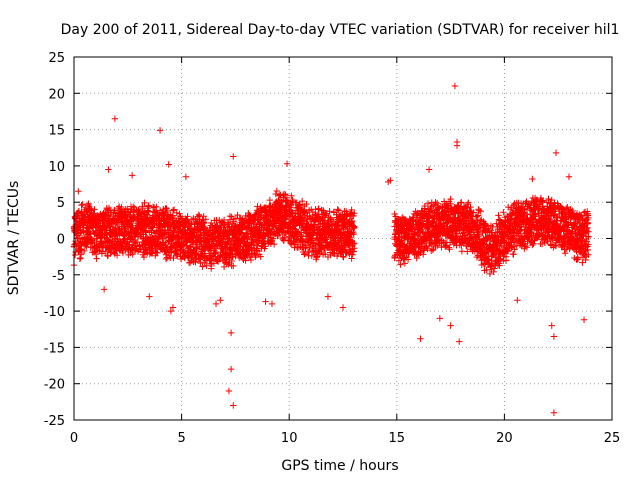  I want to click on y-tick-label: 20, so click(56, 94).